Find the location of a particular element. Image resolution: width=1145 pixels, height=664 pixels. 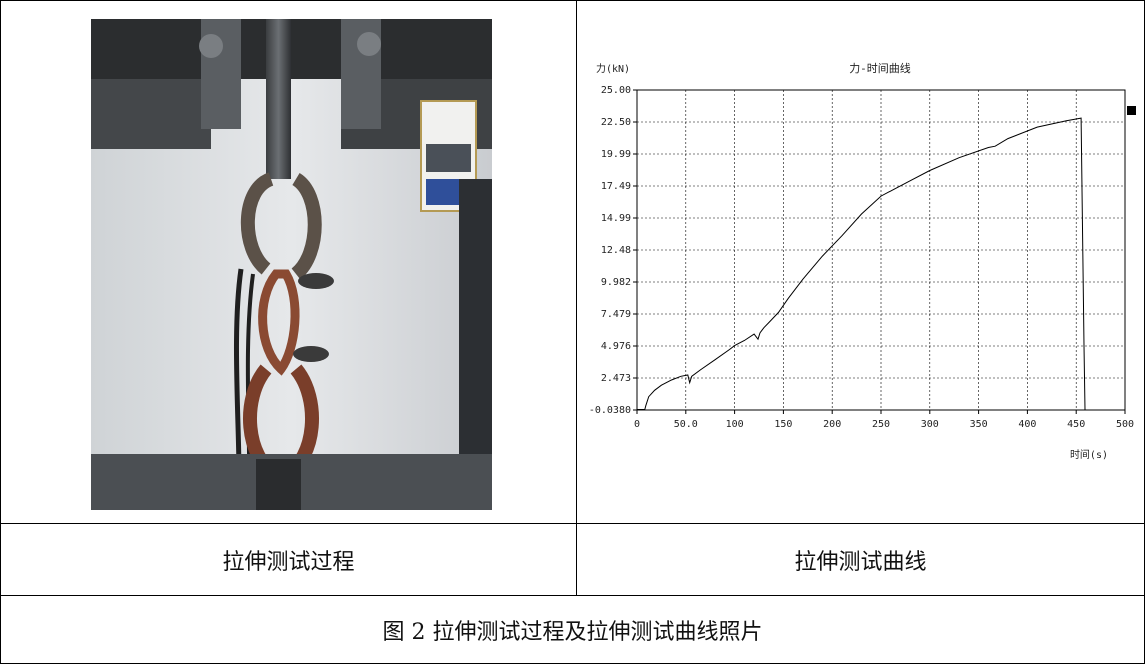

y-tick-label: 2.473 is located at coordinates (616, 378).